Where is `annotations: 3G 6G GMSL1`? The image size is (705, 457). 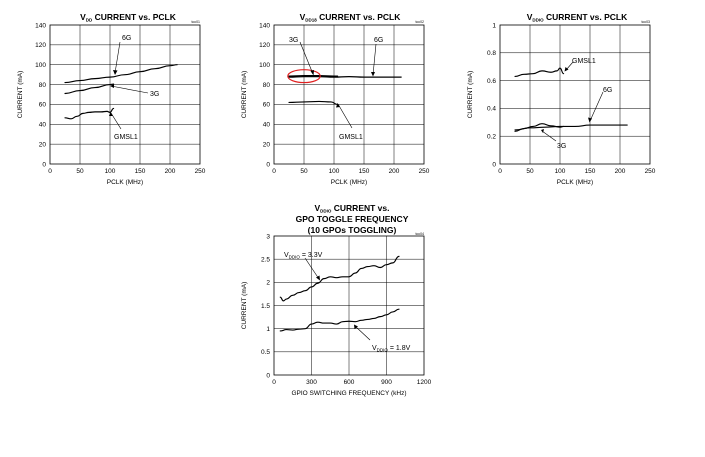
annotations: 3G 6G GMSL1 is located at coordinates (336, 89).